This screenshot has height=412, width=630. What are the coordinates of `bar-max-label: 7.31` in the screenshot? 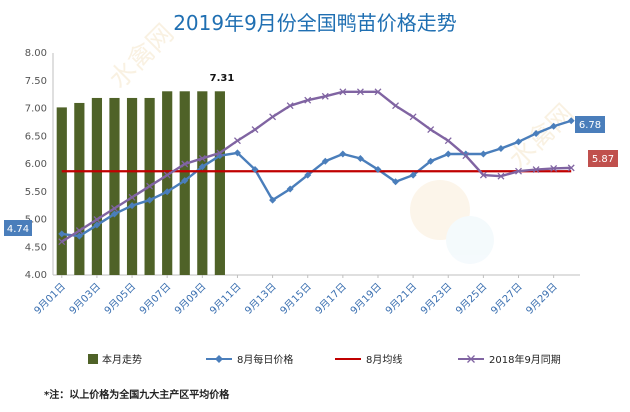 It's located at (222, 78).